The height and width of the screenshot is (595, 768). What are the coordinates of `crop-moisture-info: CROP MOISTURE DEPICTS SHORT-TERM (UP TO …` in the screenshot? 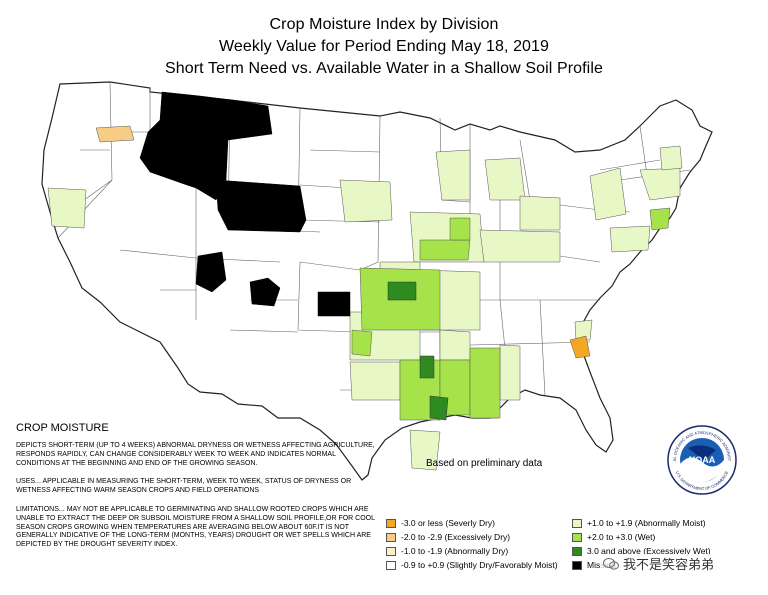 It's located at (196, 491).